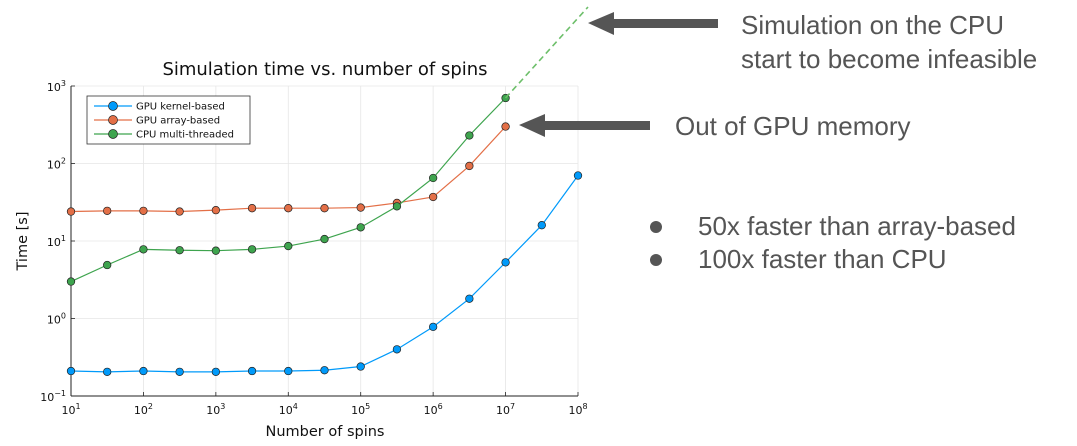  What do you see at coordinates (857, 226) in the screenshot?
I see `bullet-item-array: 50x faster than array-based` at bounding box center [857, 226].